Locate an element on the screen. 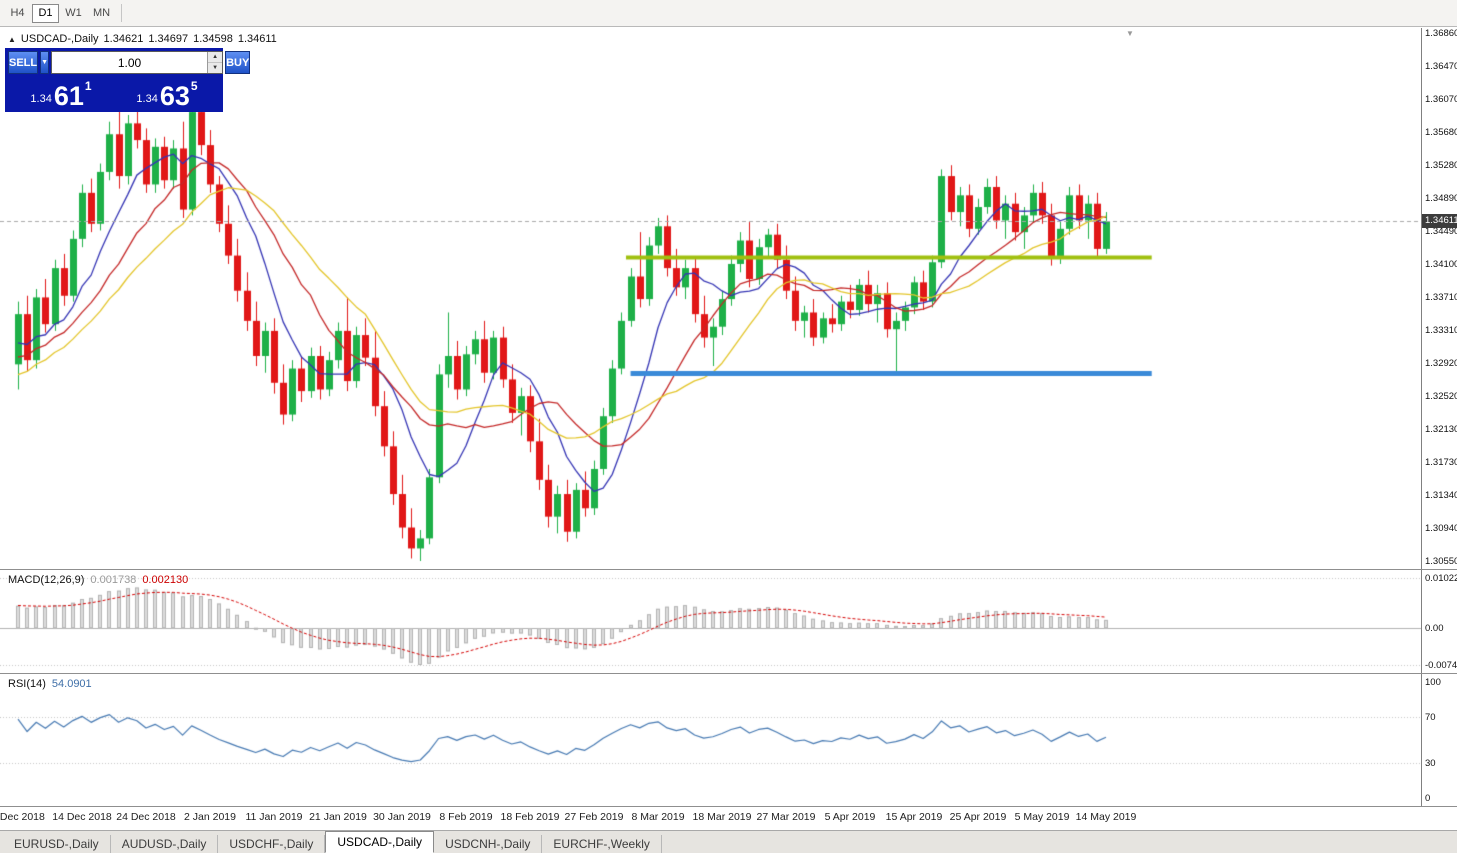 This screenshot has width=1457, height=853. macd-tick: 0.00 is located at coordinates (1434, 629).